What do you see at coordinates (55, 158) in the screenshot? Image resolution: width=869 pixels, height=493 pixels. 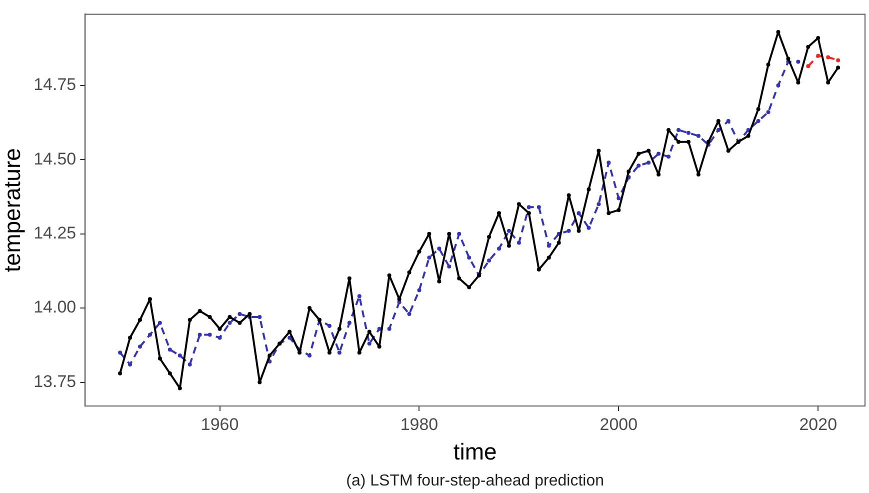 I see `y-tick-label: 14.50` at bounding box center [55, 158].